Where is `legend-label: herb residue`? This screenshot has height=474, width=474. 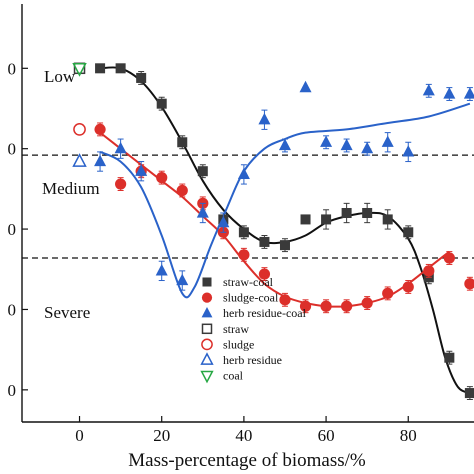 legend-label: herb residue is located at coordinates (252, 360).